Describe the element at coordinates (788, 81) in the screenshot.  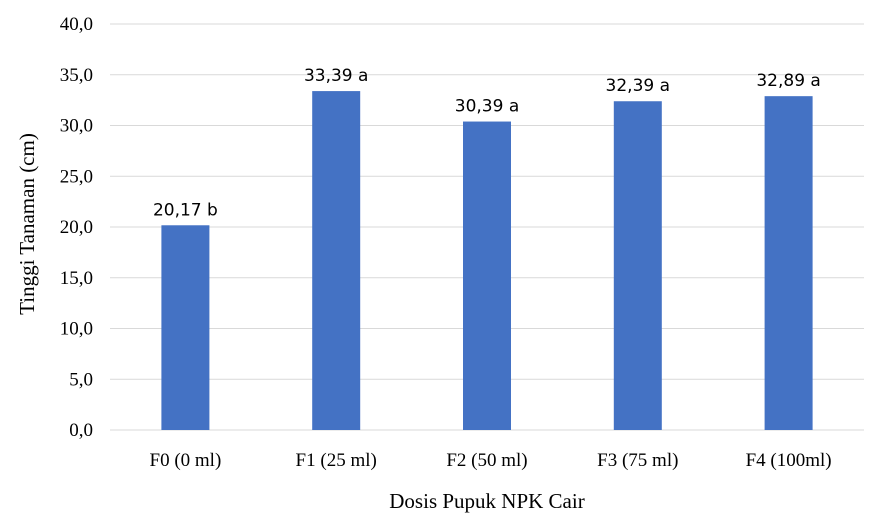
I see `data-label: 32,89 a` at that location.